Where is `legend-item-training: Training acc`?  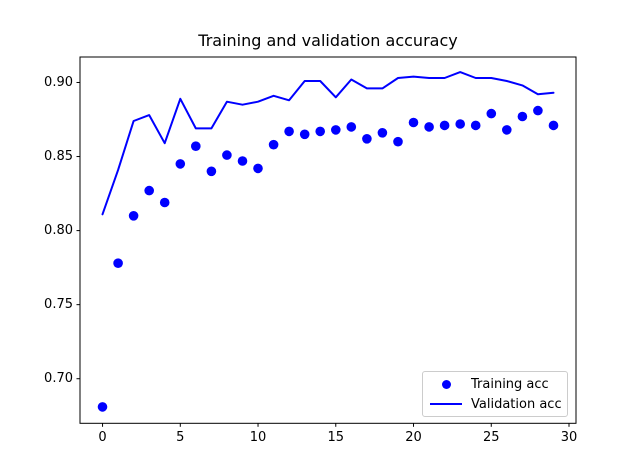 legend-item-training: Training acc is located at coordinates (498, 384).